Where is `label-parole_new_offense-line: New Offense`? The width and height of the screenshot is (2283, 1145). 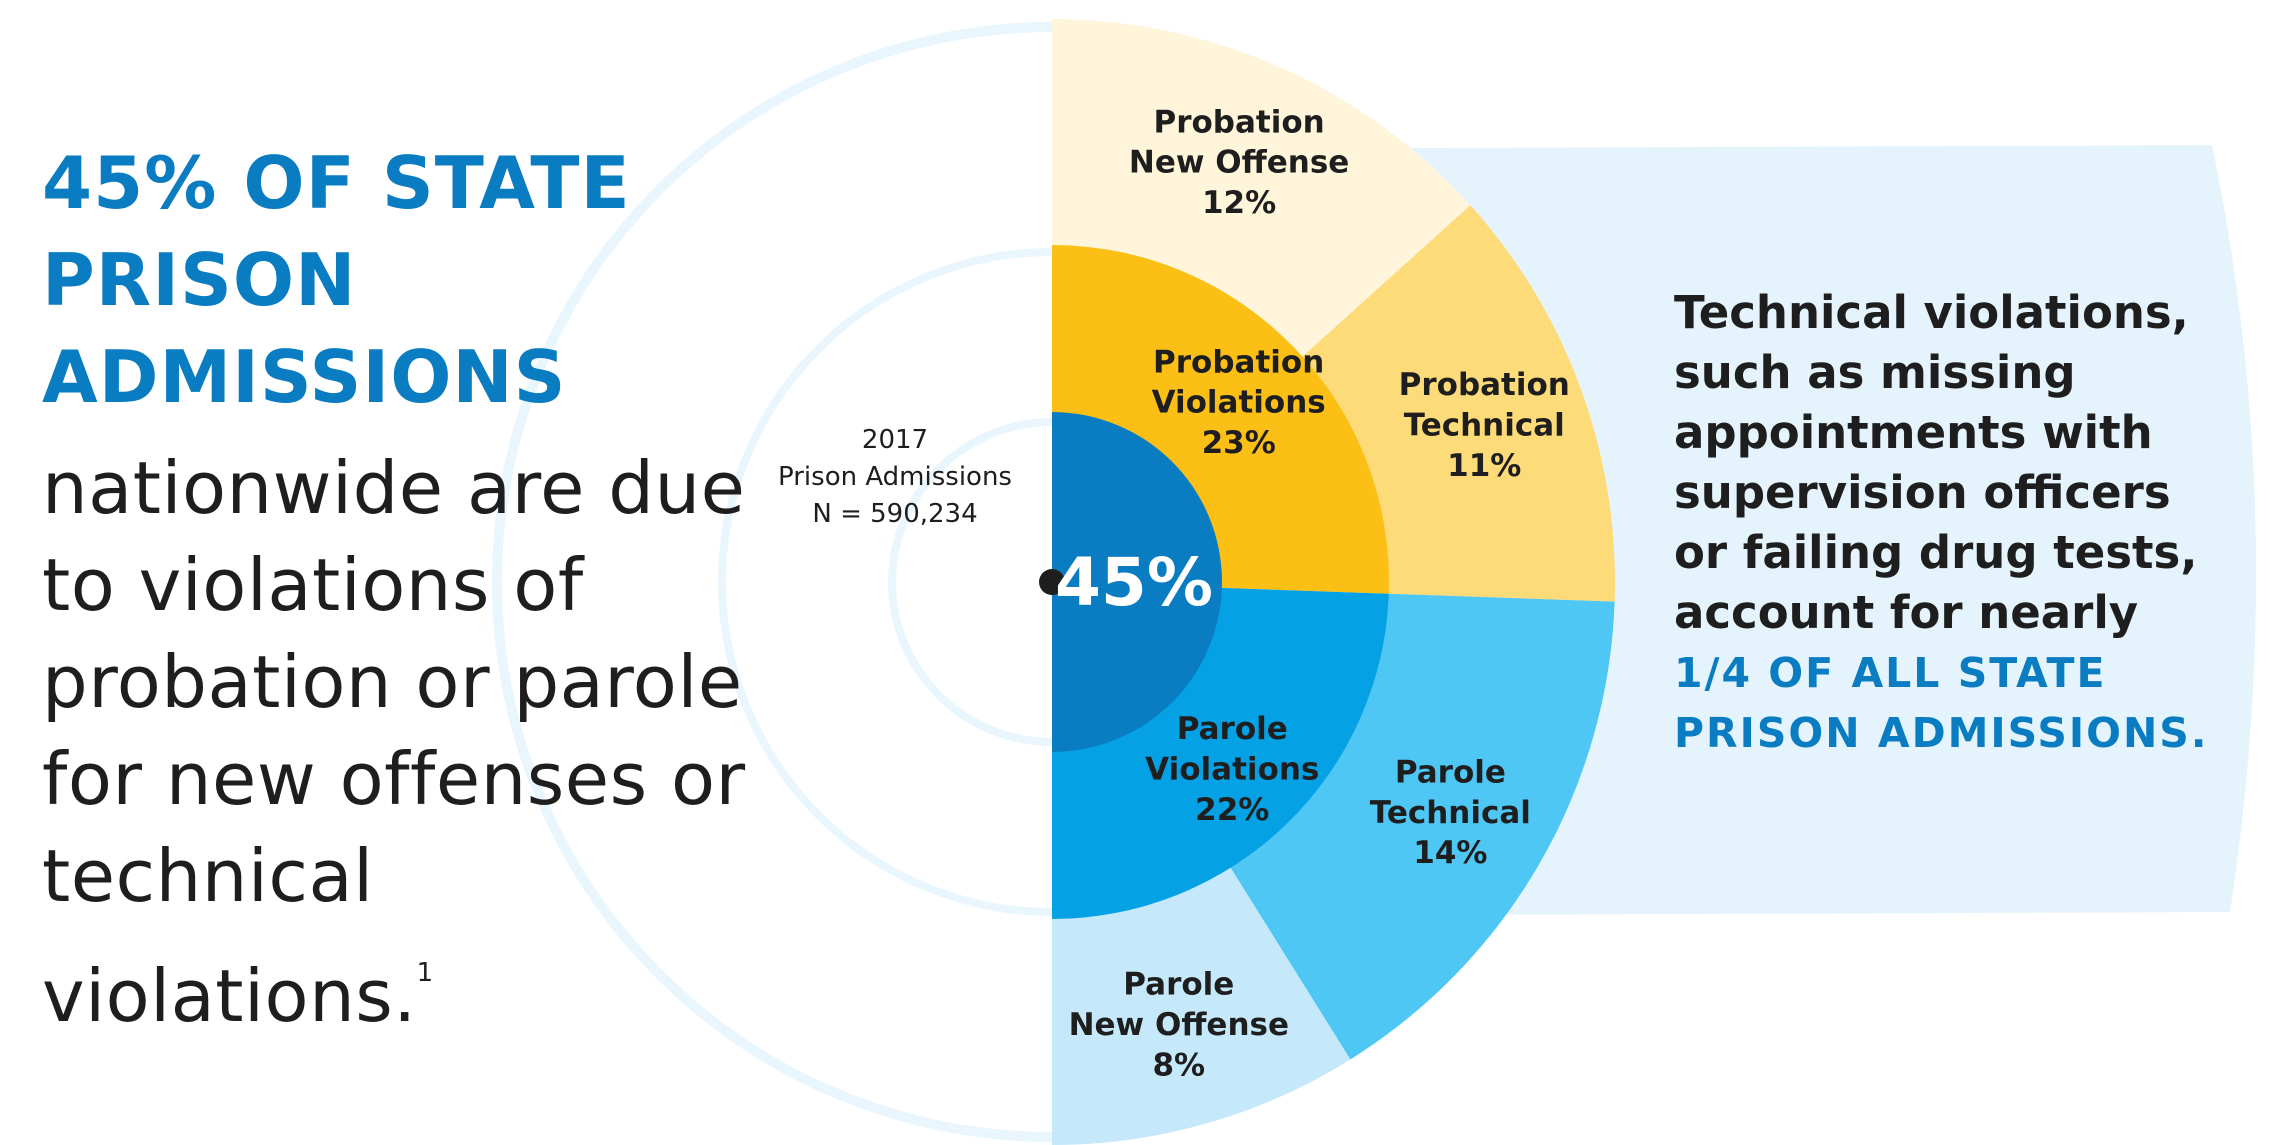
label-parole_new_offense-line: New Offense is located at coordinates (1179, 1025).